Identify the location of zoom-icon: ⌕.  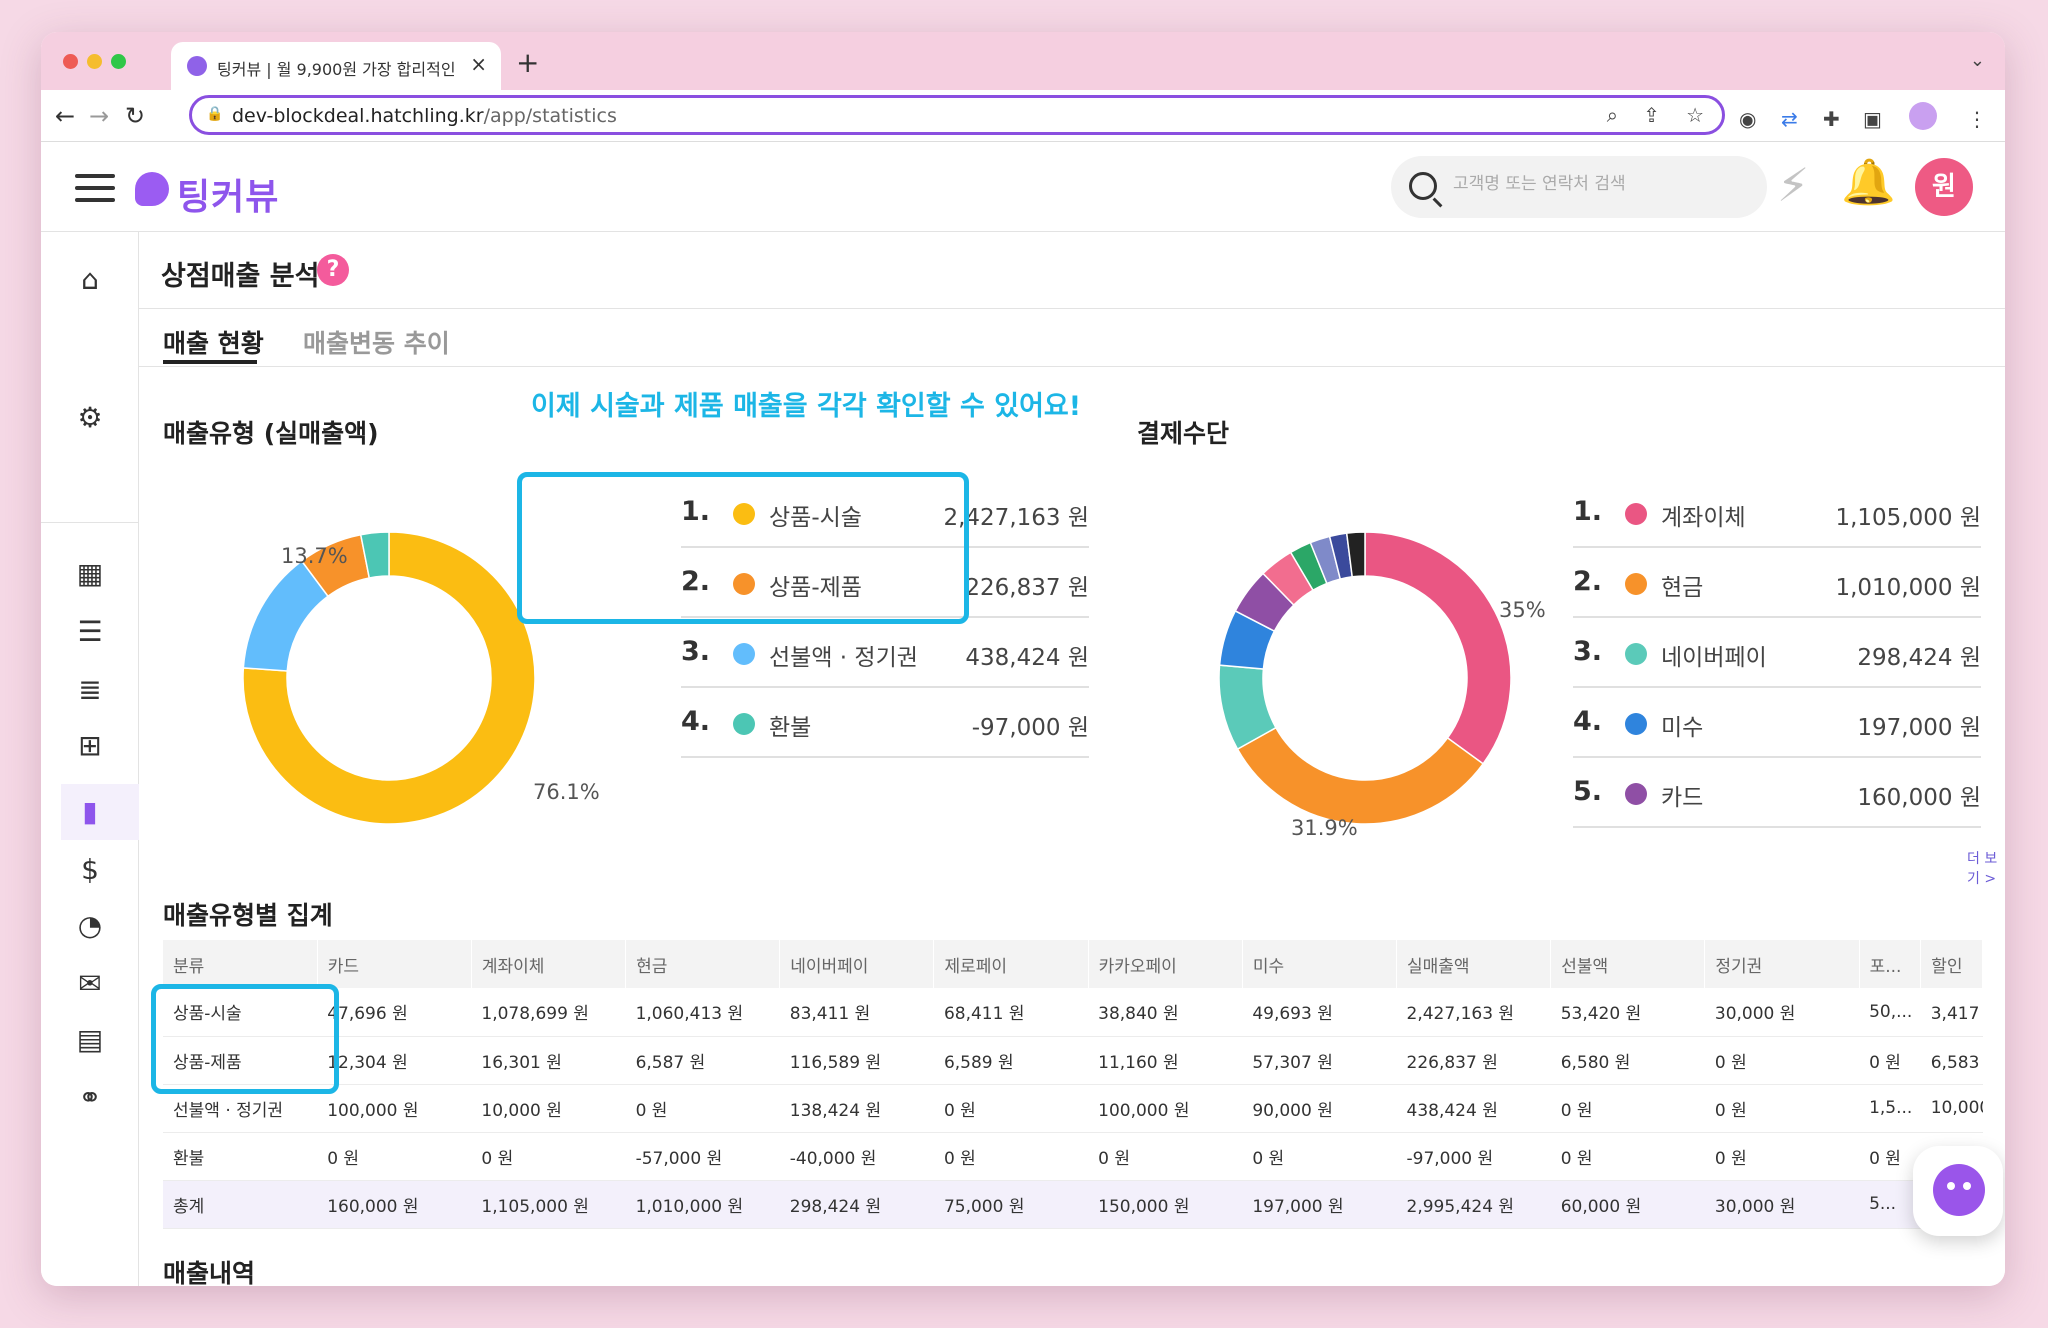
(1612, 115).